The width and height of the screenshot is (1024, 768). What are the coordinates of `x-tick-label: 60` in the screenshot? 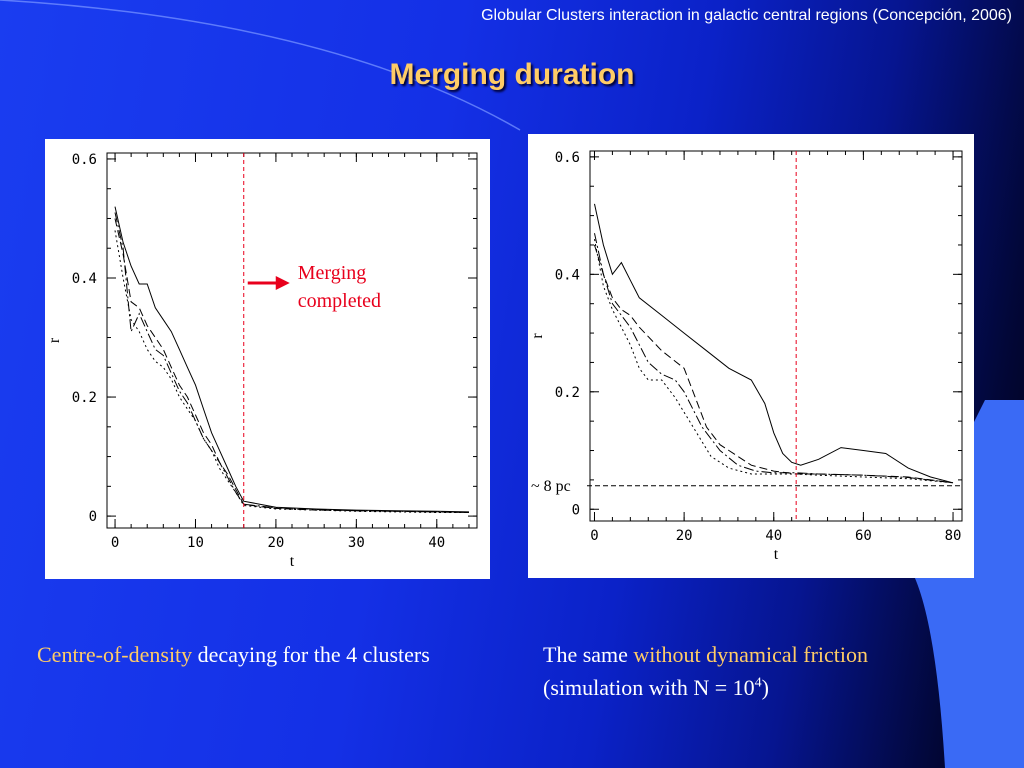 It's located at (863, 536).